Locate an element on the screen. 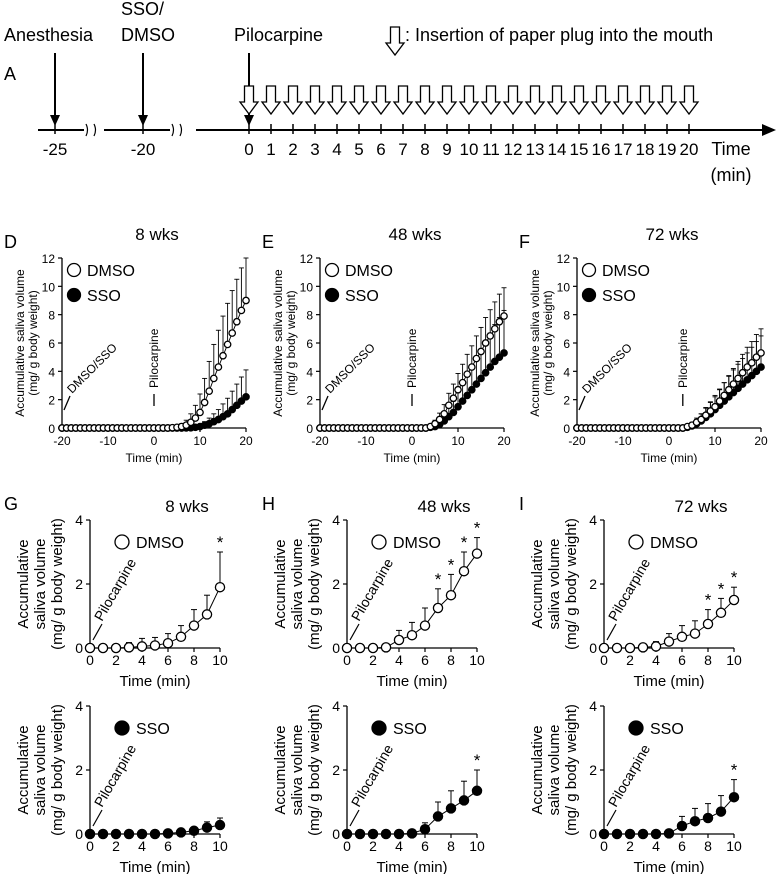  timeline-axis-unit: (min) is located at coordinates (731, 175).